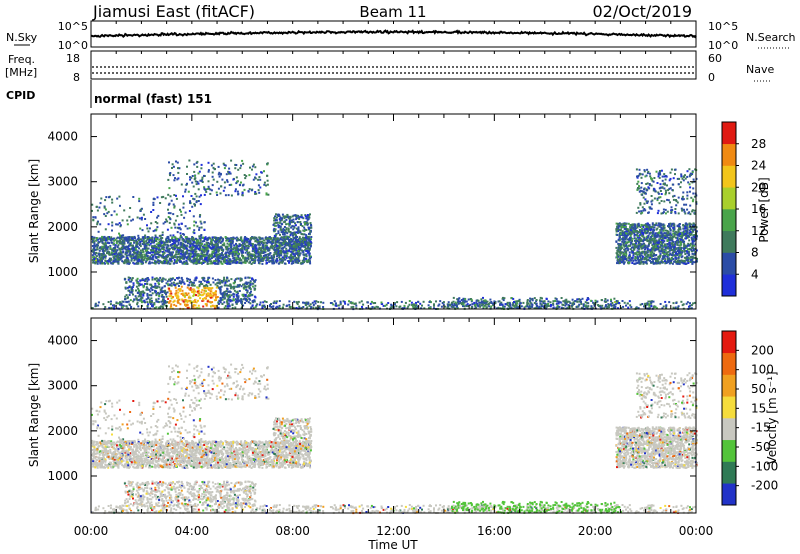 This screenshot has width=800, height=554. What do you see at coordinates (642, 11) in the screenshot?
I see `date-title: 02/Oct/2019` at bounding box center [642, 11].